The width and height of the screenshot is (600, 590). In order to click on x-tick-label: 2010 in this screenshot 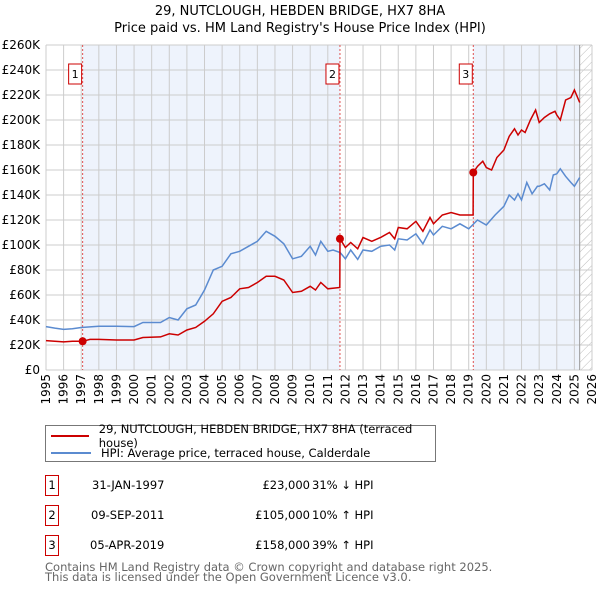, I will do `click(310, 389)`.